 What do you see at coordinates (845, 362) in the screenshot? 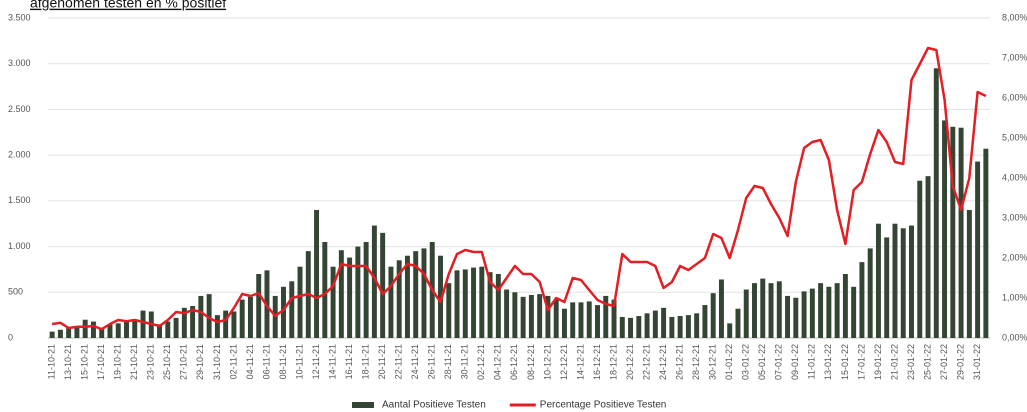
I see `x-tick-label: 15-01-22` at bounding box center [845, 362].